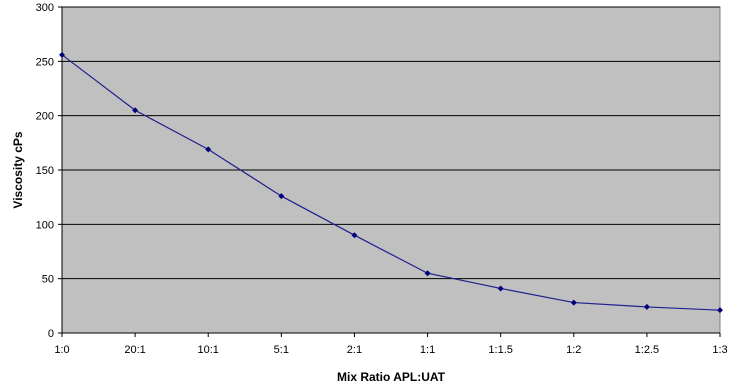 Image resolution: width=742 pixels, height=390 pixels. What do you see at coordinates (647, 350) in the screenshot?
I see `x-tick-label: 1:2.5` at bounding box center [647, 350].